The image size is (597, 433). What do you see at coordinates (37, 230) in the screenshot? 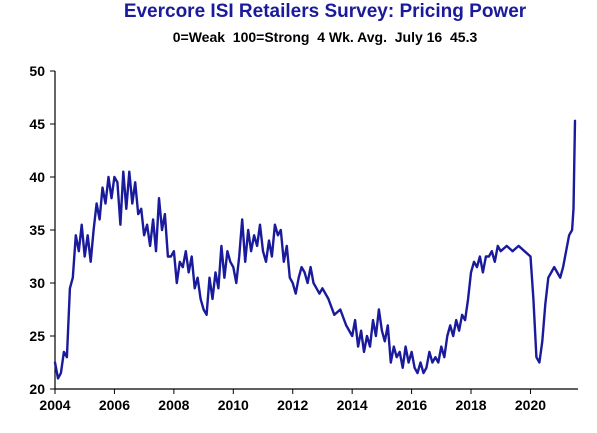
I see `y-tick-label: 35` at bounding box center [37, 230].